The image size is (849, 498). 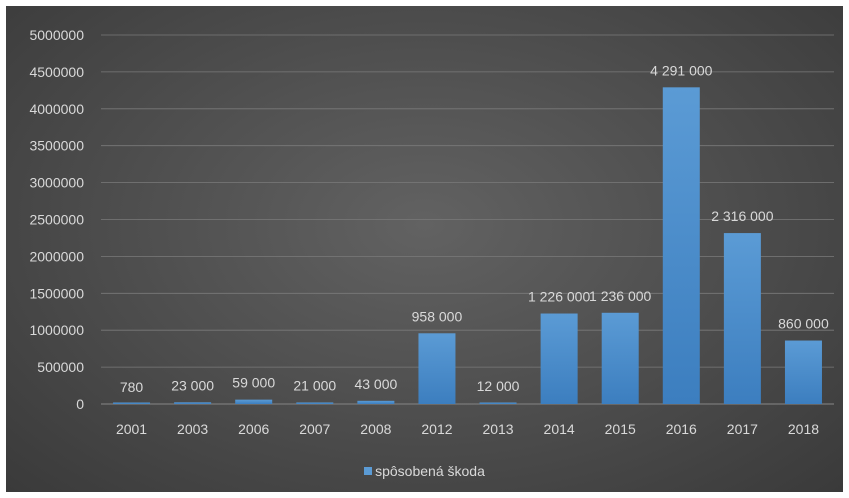 What do you see at coordinates (620, 358) in the screenshot?
I see `bar-2015` at bounding box center [620, 358].